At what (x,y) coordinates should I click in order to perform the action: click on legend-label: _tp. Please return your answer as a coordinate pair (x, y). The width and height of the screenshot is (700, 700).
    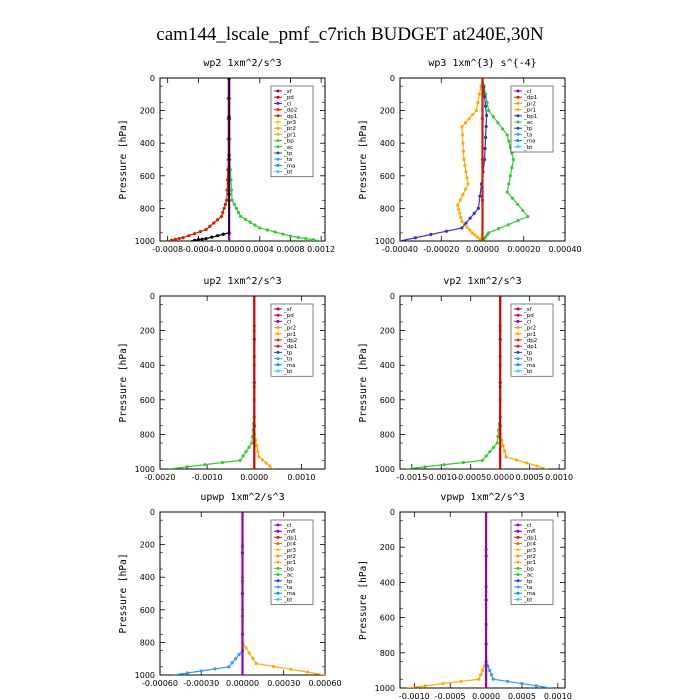
    Looking at the image, I should click on (288, 154).